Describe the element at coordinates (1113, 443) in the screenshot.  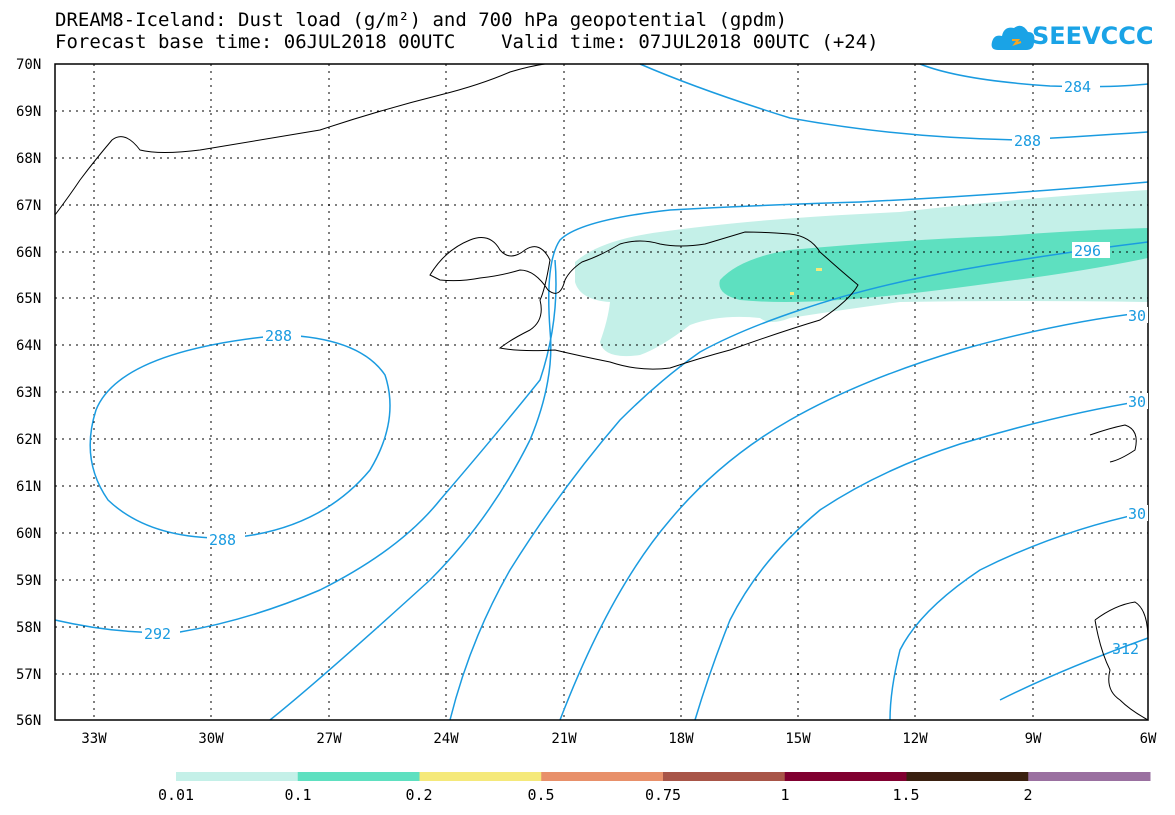
I see `faroe-coast` at that location.